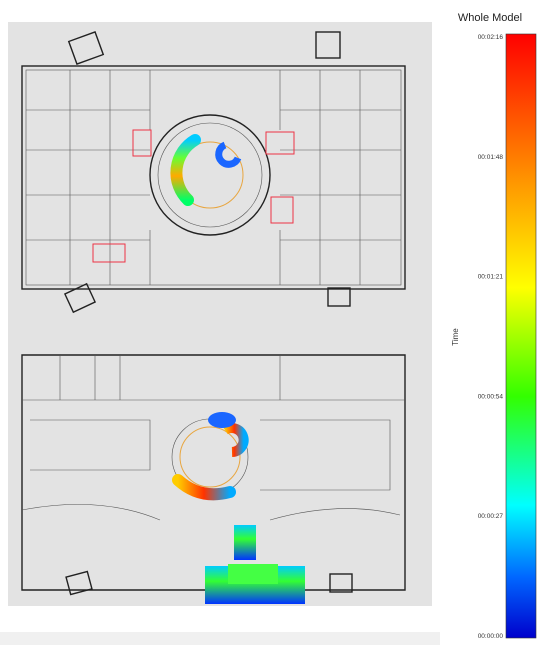 The width and height of the screenshot is (539, 650). What do you see at coordinates (455, 337) in the screenshot?
I see `legend-axis-label: Time` at bounding box center [455, 337].